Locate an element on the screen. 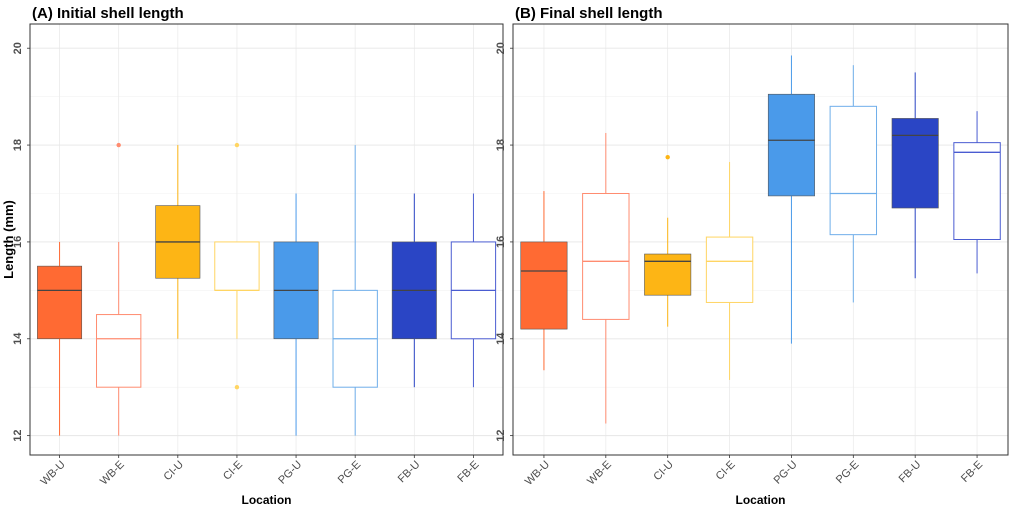 The height and width of the screenshot is (515, 1015). box-FB-U is located at coordinates (915, 163).